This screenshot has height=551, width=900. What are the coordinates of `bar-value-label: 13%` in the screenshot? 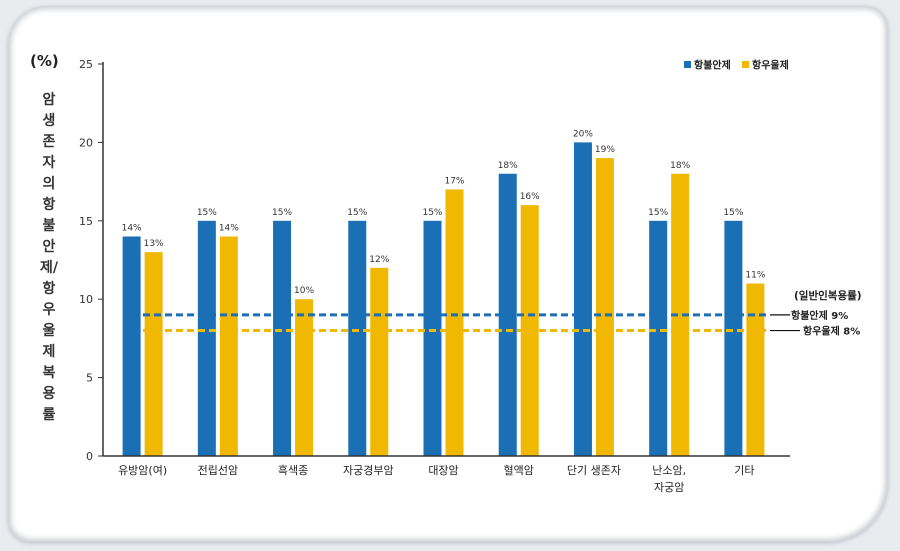 It's located at (154, 244).